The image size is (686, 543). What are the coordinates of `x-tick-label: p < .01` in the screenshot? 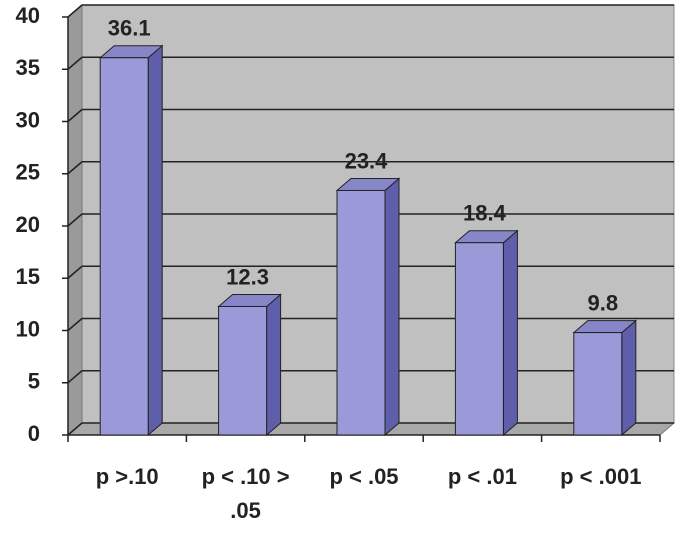 It's located at (482, 476).